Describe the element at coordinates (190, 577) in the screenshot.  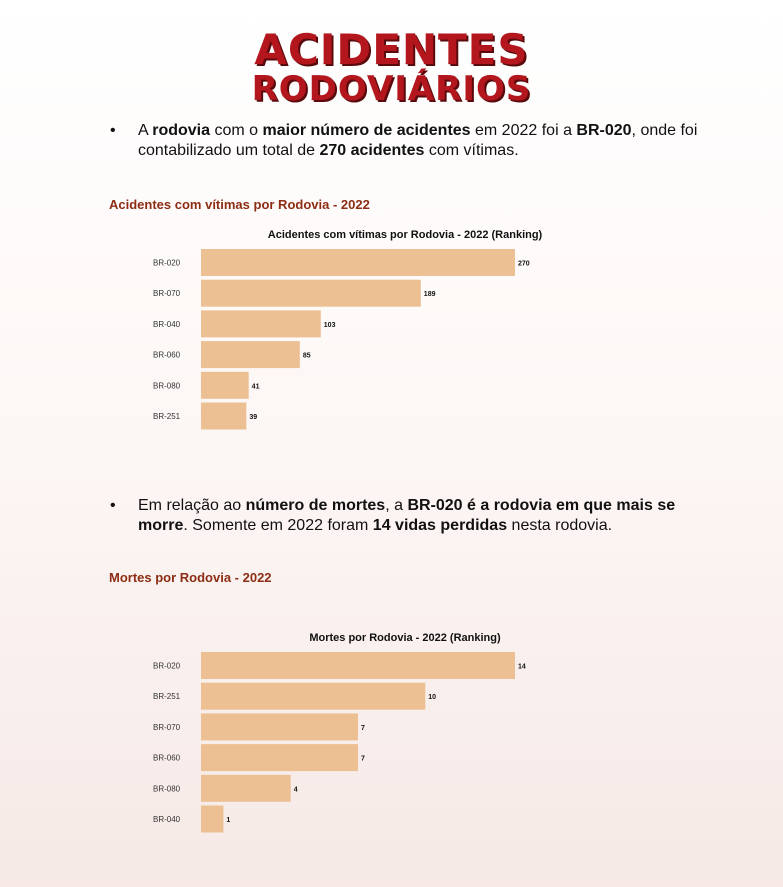
I see `section-title-deaths: Mortes por Rodovia - 2022` at that location.